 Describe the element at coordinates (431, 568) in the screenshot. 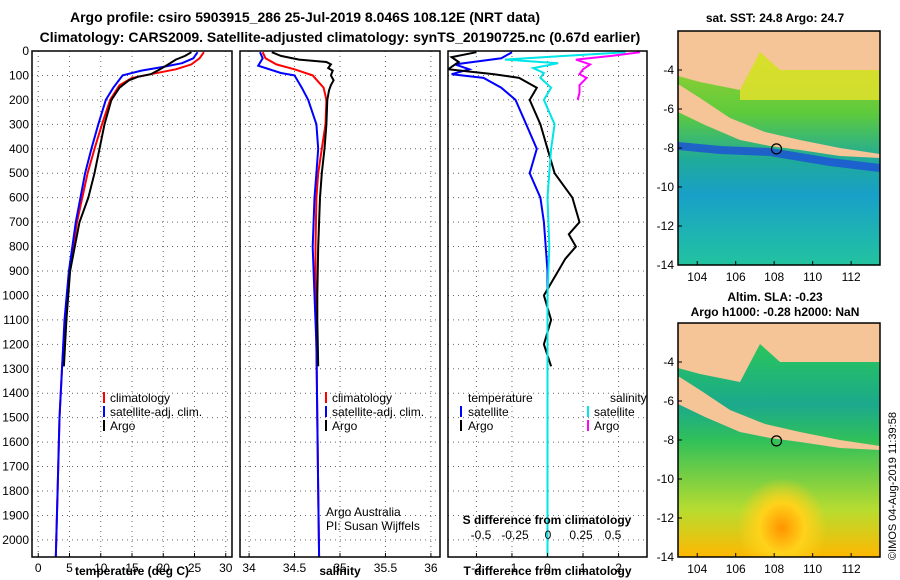

I see `x-tick-label: 36` at that location.